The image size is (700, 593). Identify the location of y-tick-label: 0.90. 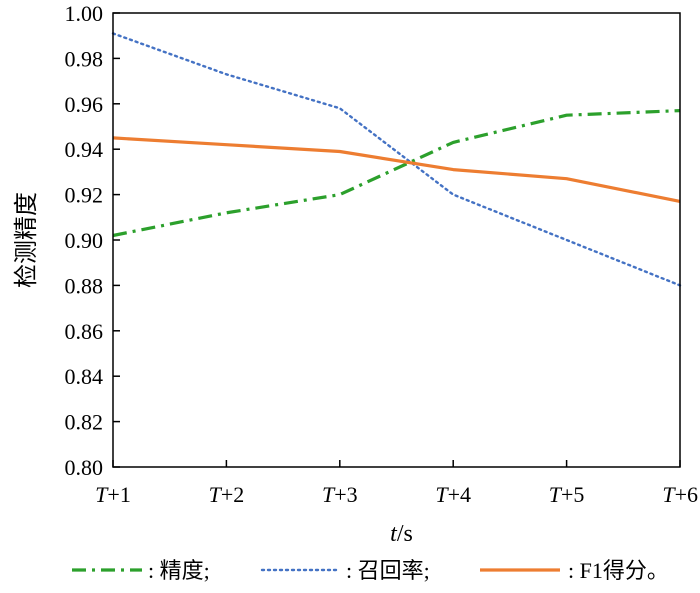
(84, 240).